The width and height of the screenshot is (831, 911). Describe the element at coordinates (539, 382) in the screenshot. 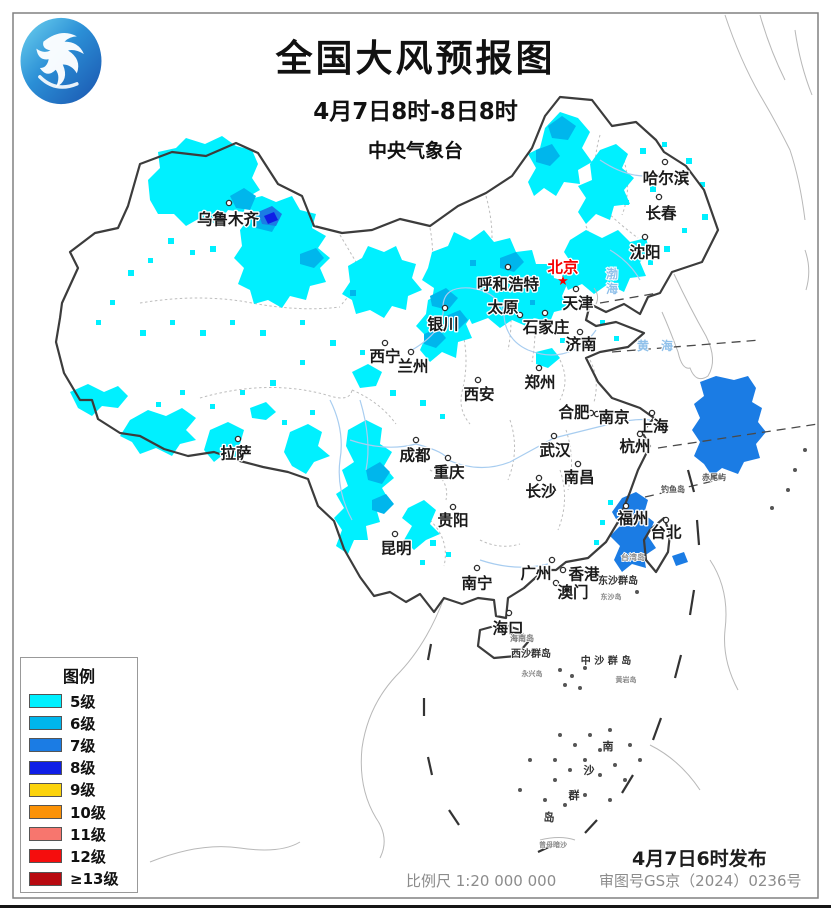

I see `city-label: 郑州` at that location.